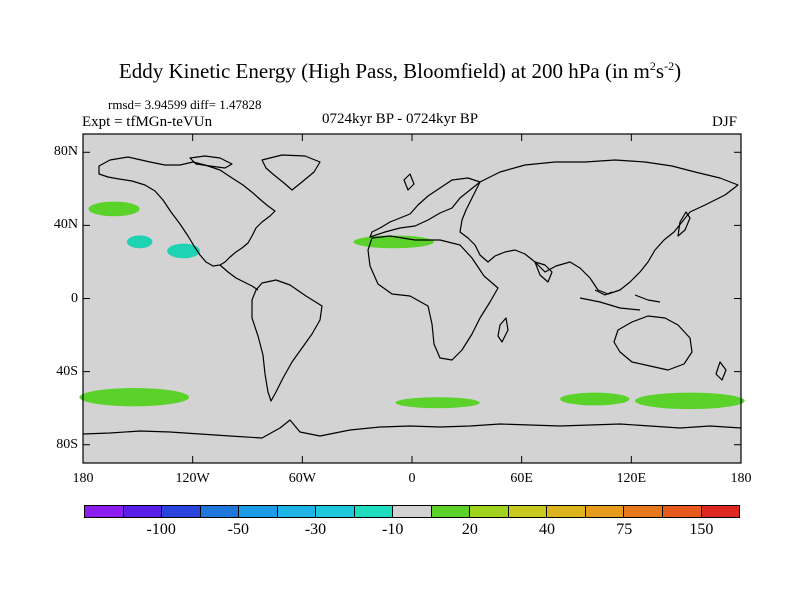 The width and height of the screenshot is (800, 600). Describe the element at coordinates (660, 71) in the screenshot. I see `title-unit-s: s` at that location.